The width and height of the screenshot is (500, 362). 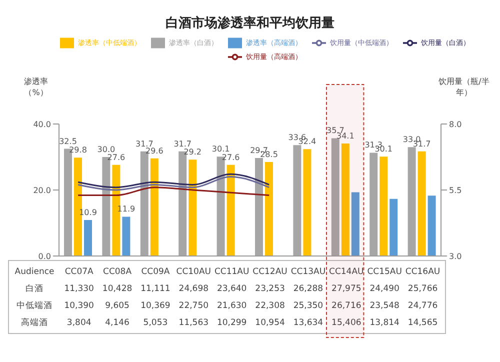 I want to click on data-label: 34.1, so click(x=345, y=135).